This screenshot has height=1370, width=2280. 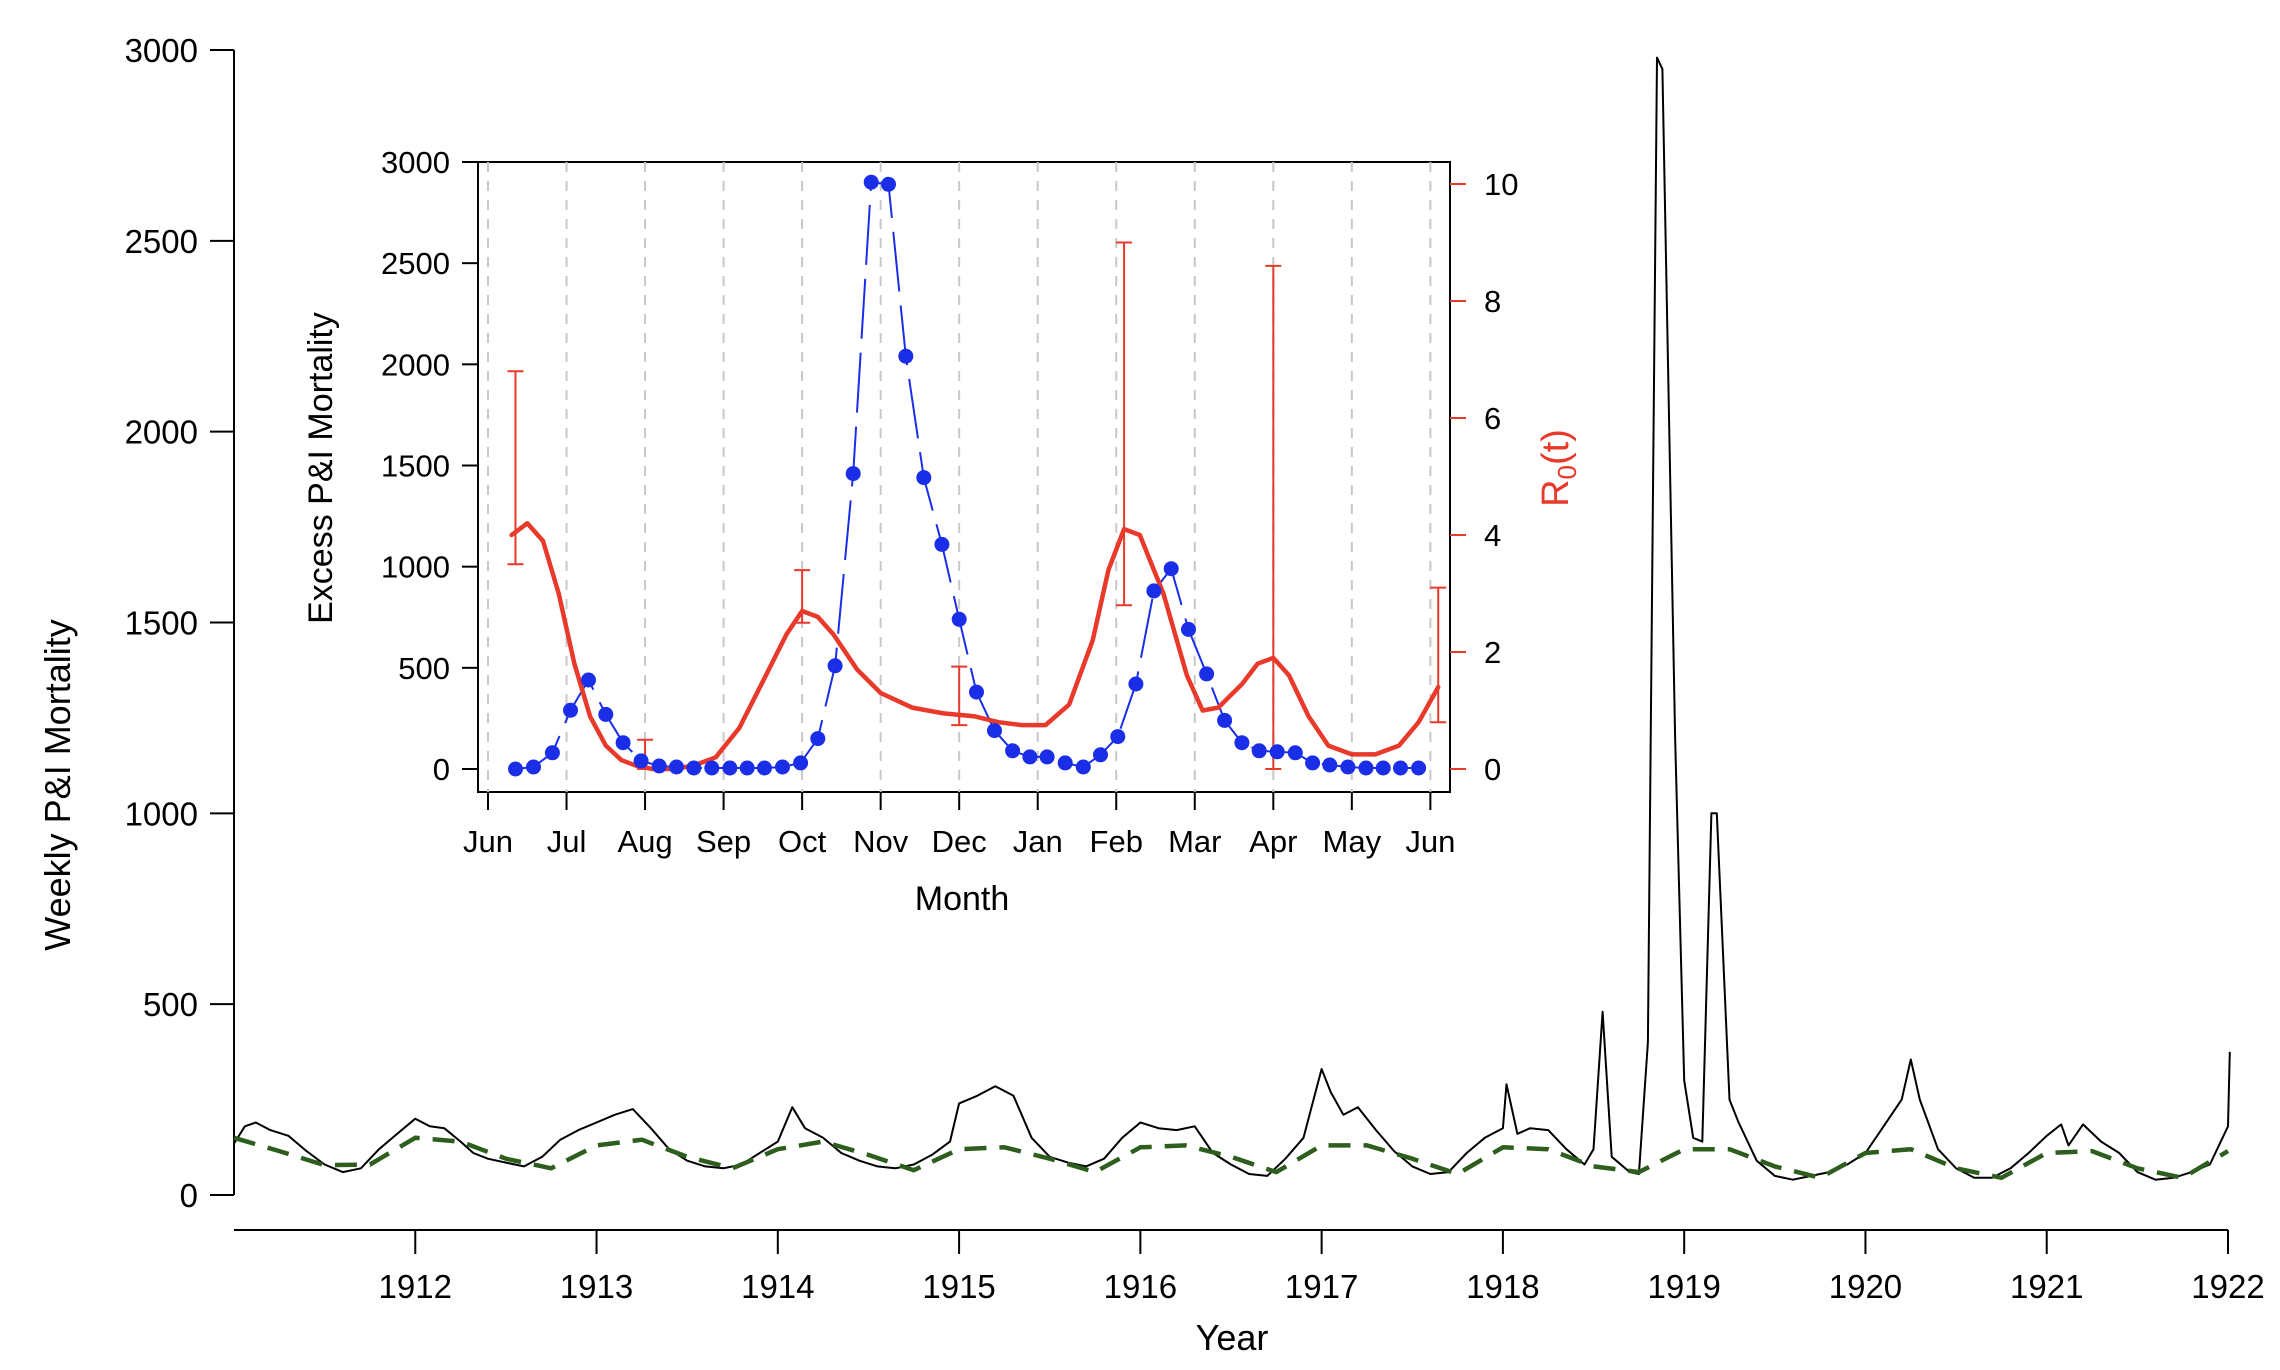 What do you see at coordinates (2046, 1286) in the screenshot?
I see `main-x-tick-label: 1921` at bounding box center [2046, 1286].